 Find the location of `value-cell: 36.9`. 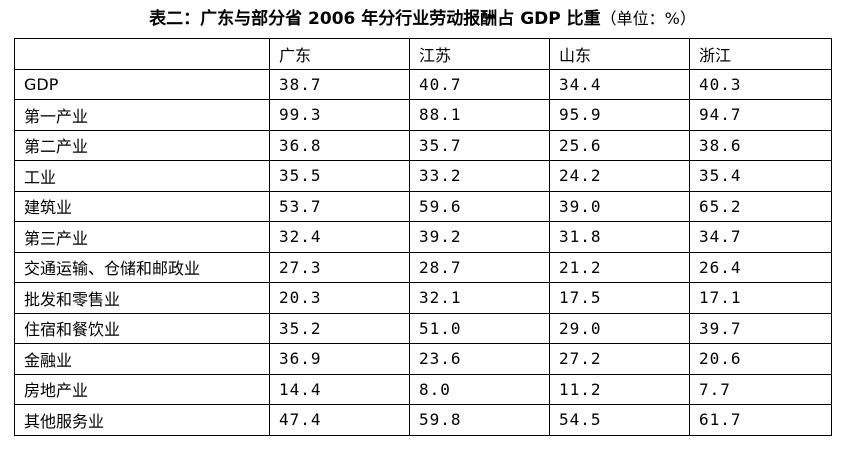

value-cell: 36.9 is located at coordinates (339, 359).